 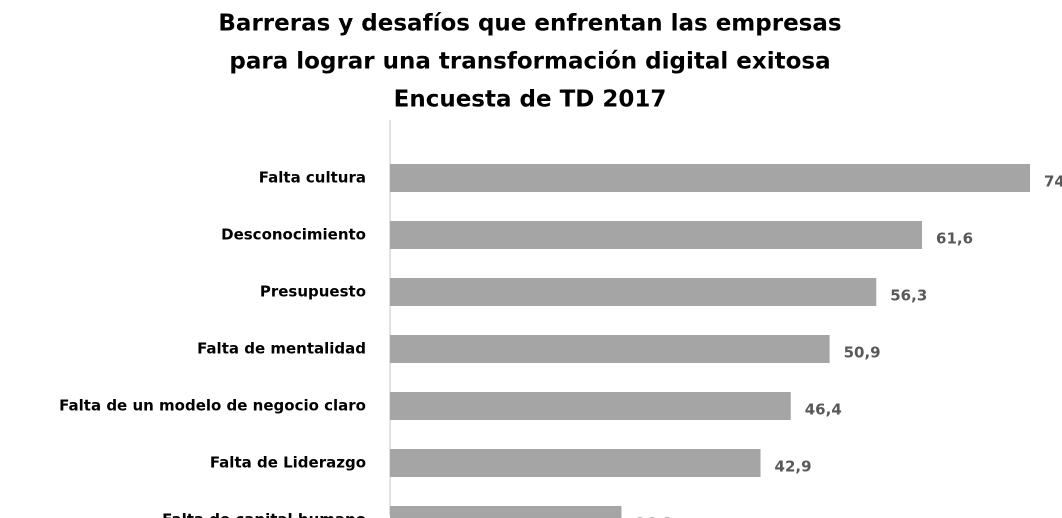 I want to click on data-label: 74,1, so click(x=1053, y=182).